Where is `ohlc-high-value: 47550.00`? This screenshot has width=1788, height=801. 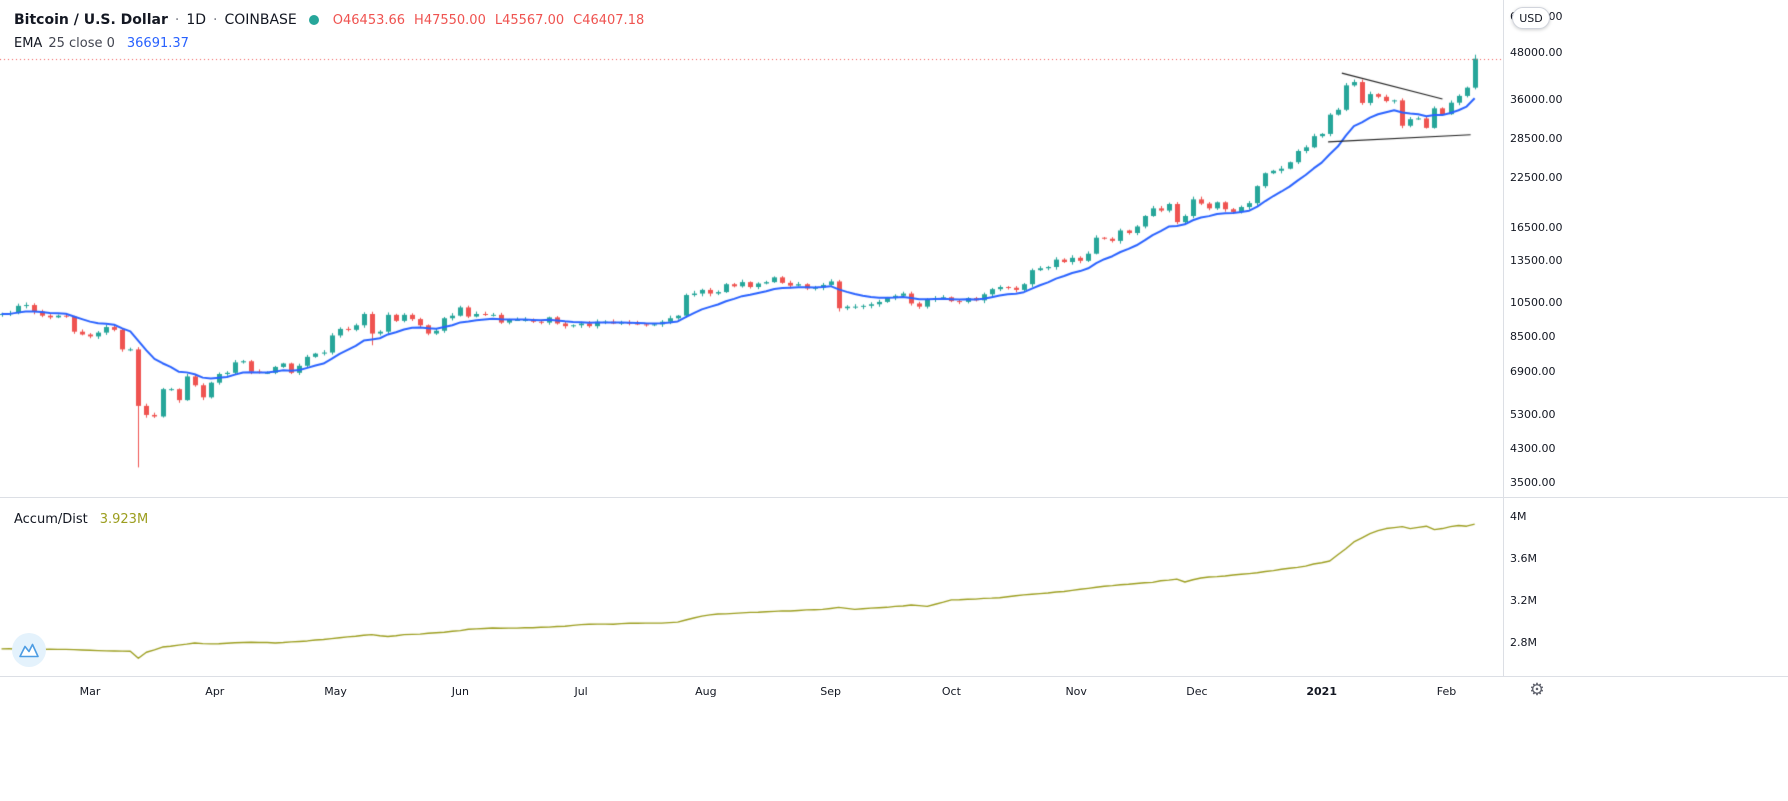
ohlc-high-value: 47550.00 is located at coordinates (454, 20).